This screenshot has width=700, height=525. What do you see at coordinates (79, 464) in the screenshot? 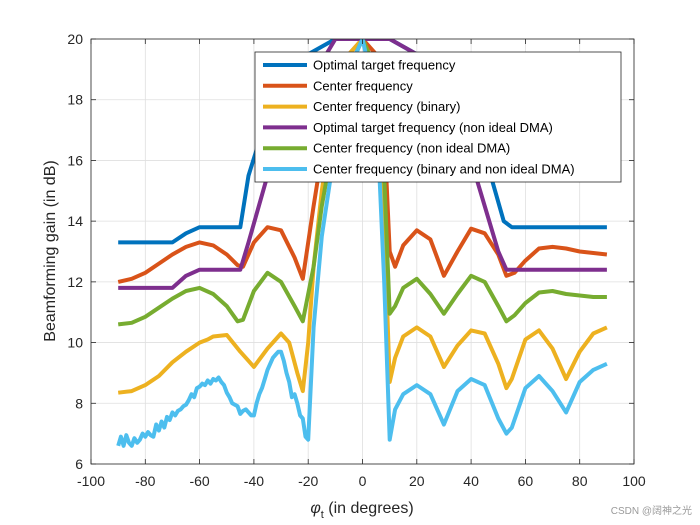
I see `y-tick-label: 6` at bounding box center [79, 464].